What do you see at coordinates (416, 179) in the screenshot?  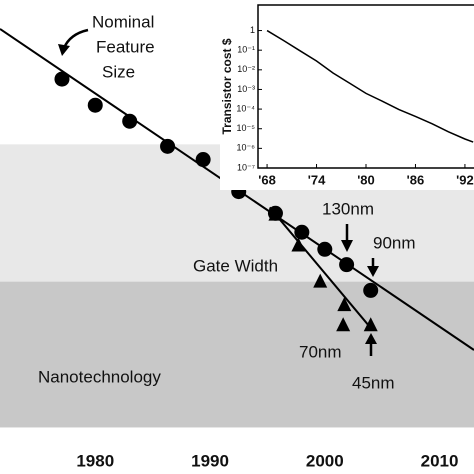 I see `x-tick-label: '86` at bounding box center [416, 179].